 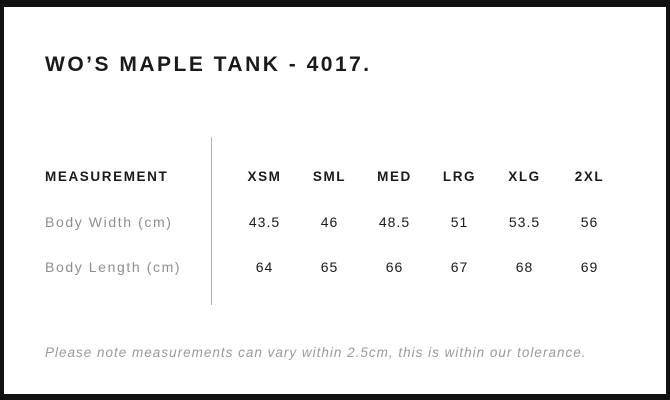 What do you see at coordinates (107, 176) in the screenshot?
I see `column-header-measurement: MEASUREMENT` at bounding box center [107, 176].